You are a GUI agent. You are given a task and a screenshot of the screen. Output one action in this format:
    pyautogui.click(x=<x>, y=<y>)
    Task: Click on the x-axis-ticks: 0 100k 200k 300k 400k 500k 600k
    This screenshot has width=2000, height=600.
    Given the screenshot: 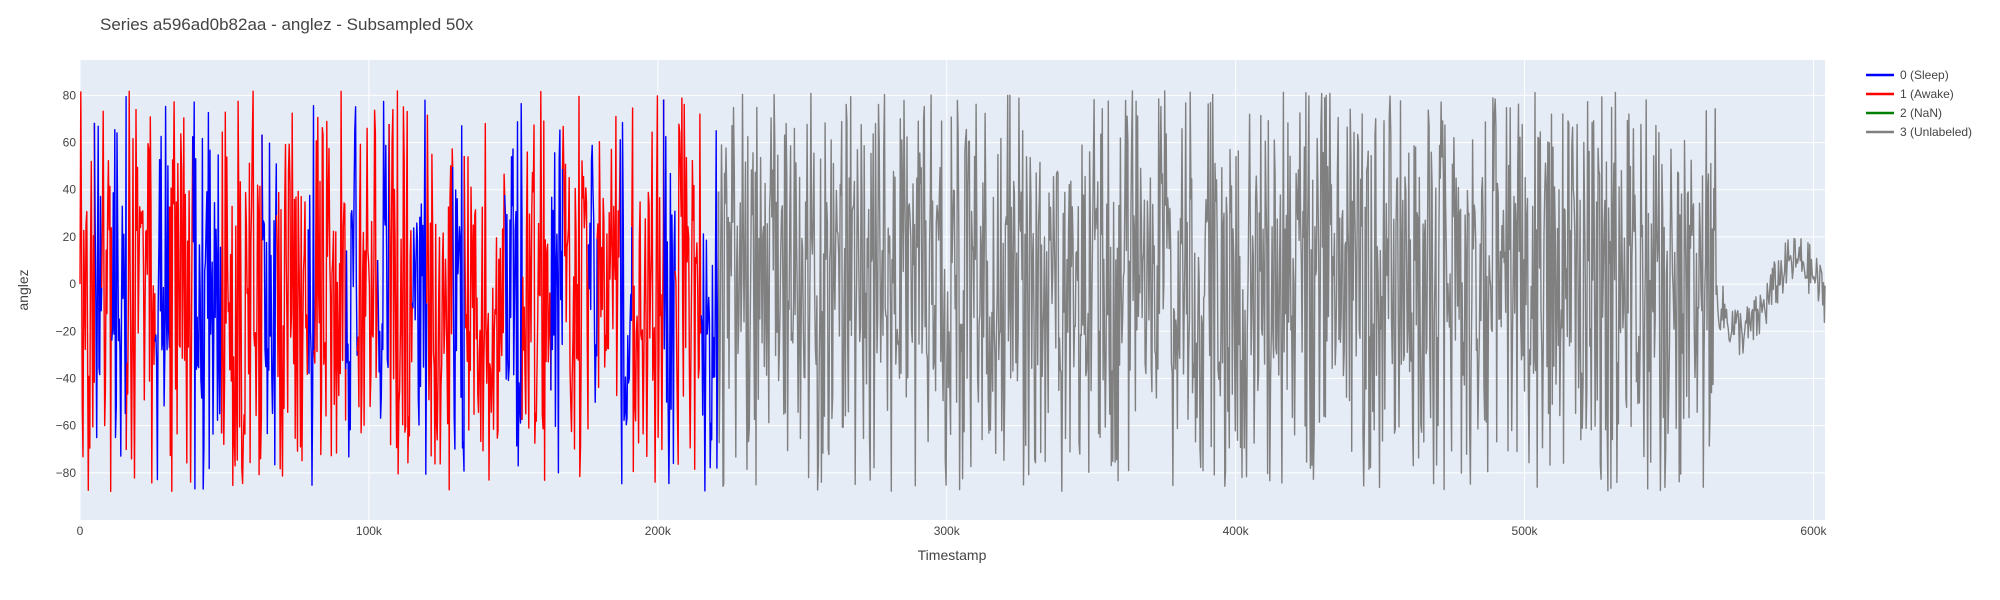 What is the action you would take?
    pyautogui.click(x=952, y=531)
    